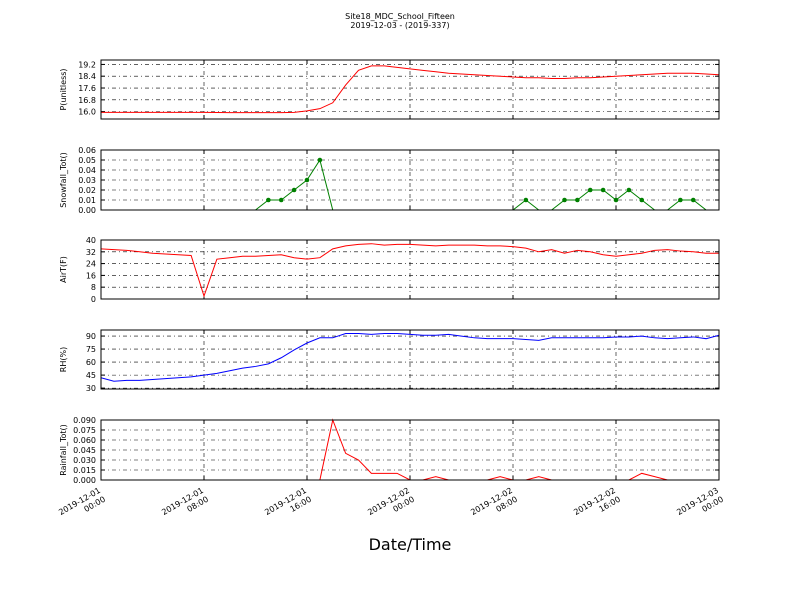 The width and height of the screenshot is (800, 600). I want to click on y-tick-label: 0.00, so click(87, 210).